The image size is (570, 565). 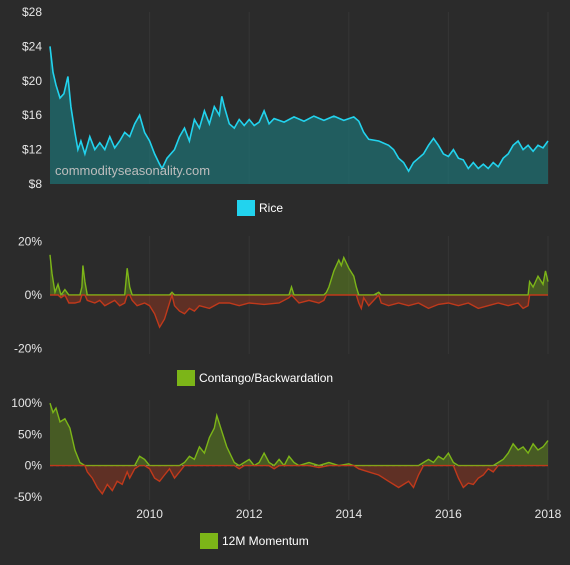 What do you see at coordinates (32, 81) in the screenshot?
I see `y-tick-label: $20` at bounding box center [32, 81].